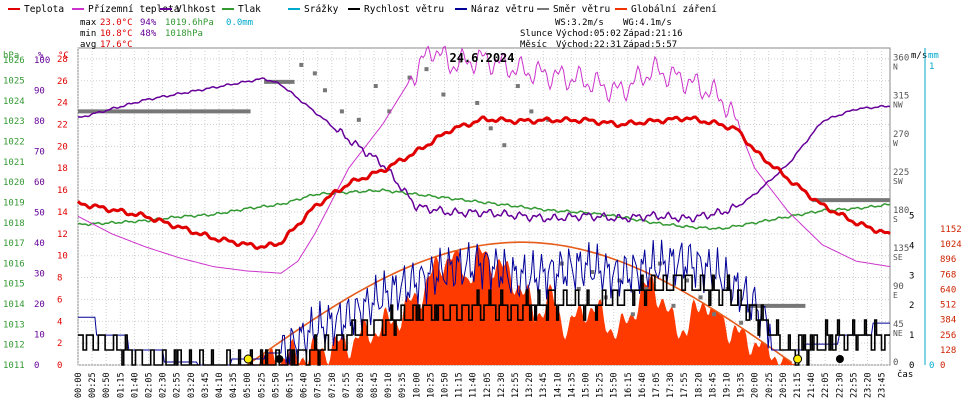 The image size is (966, 404). I want to click on legend-label: Globální záření, so click(674, 9).